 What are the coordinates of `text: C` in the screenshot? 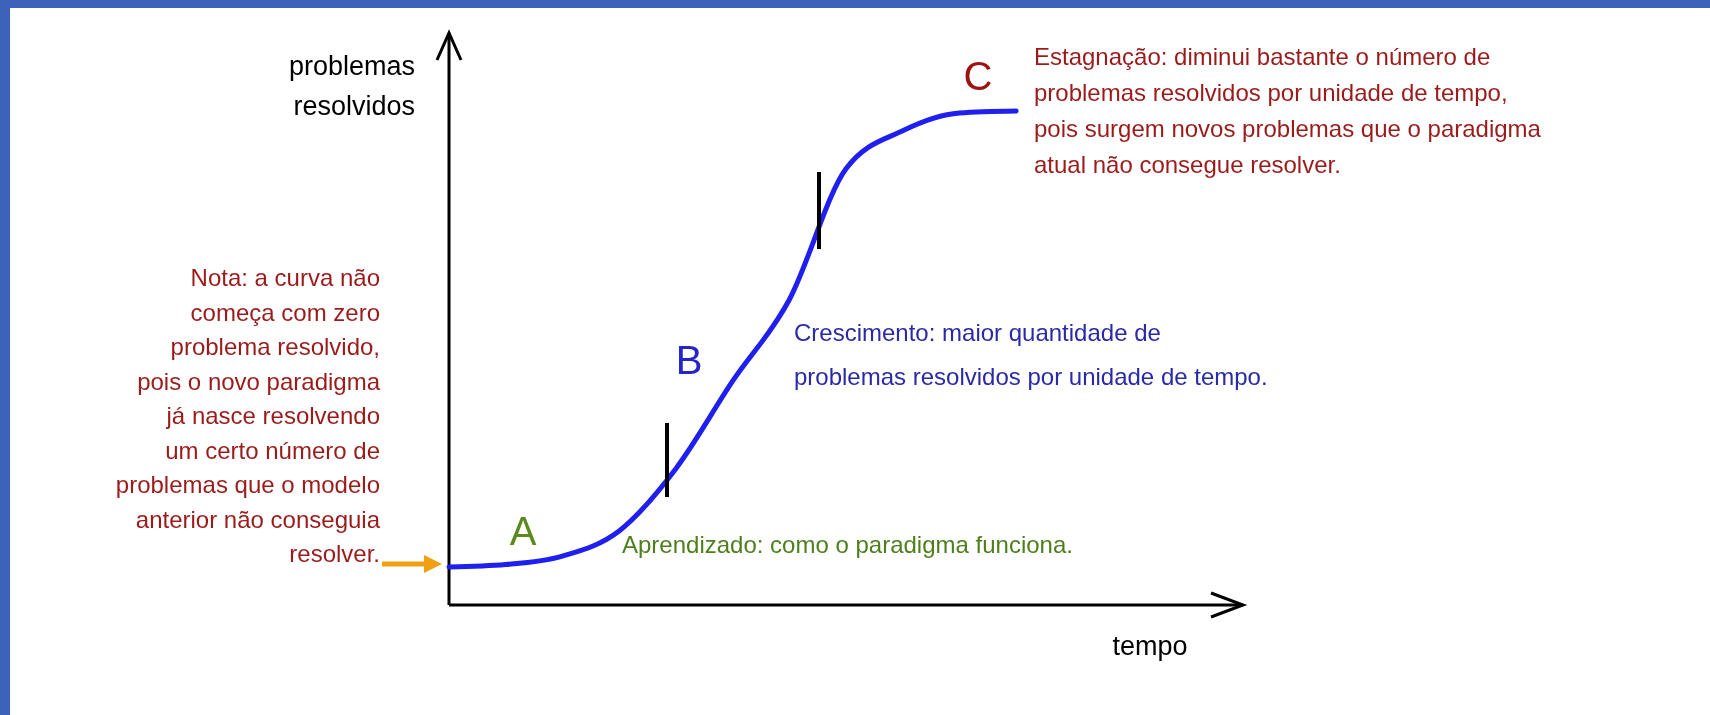 It's located at (978, 76).